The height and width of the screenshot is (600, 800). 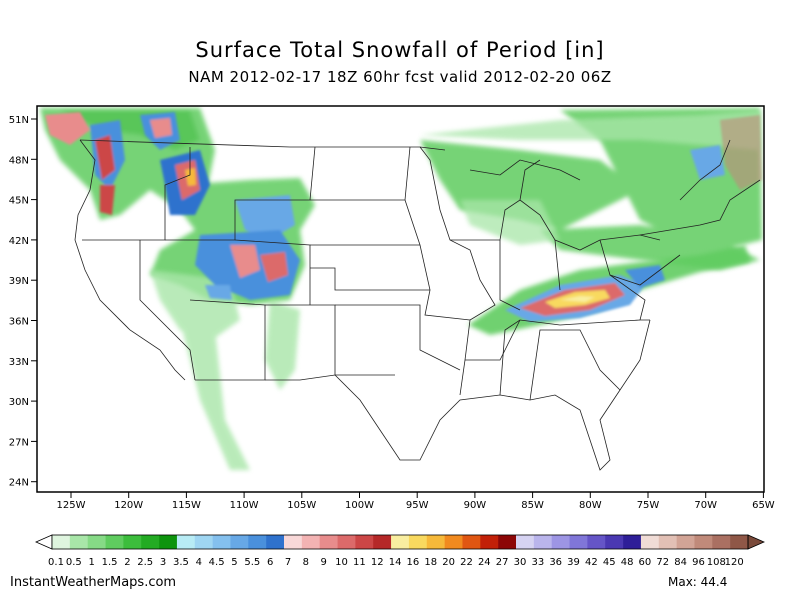 I want to click on legend-label: 18, so click(x=430, y=562).